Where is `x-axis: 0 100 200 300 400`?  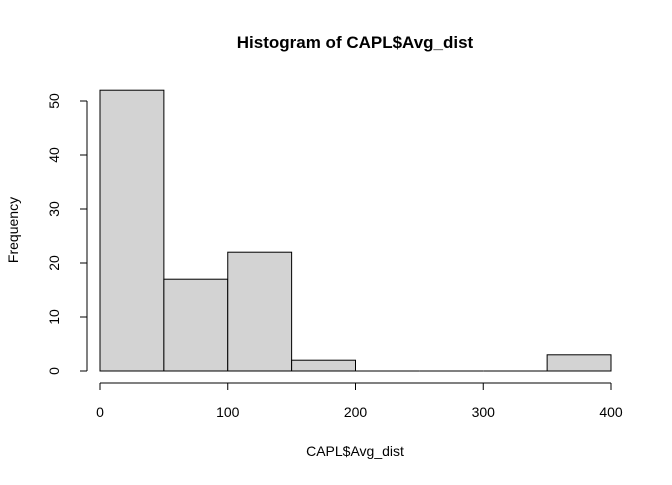 x-axis: 0 100 200 300 400 is located at coordinates (359, 401).